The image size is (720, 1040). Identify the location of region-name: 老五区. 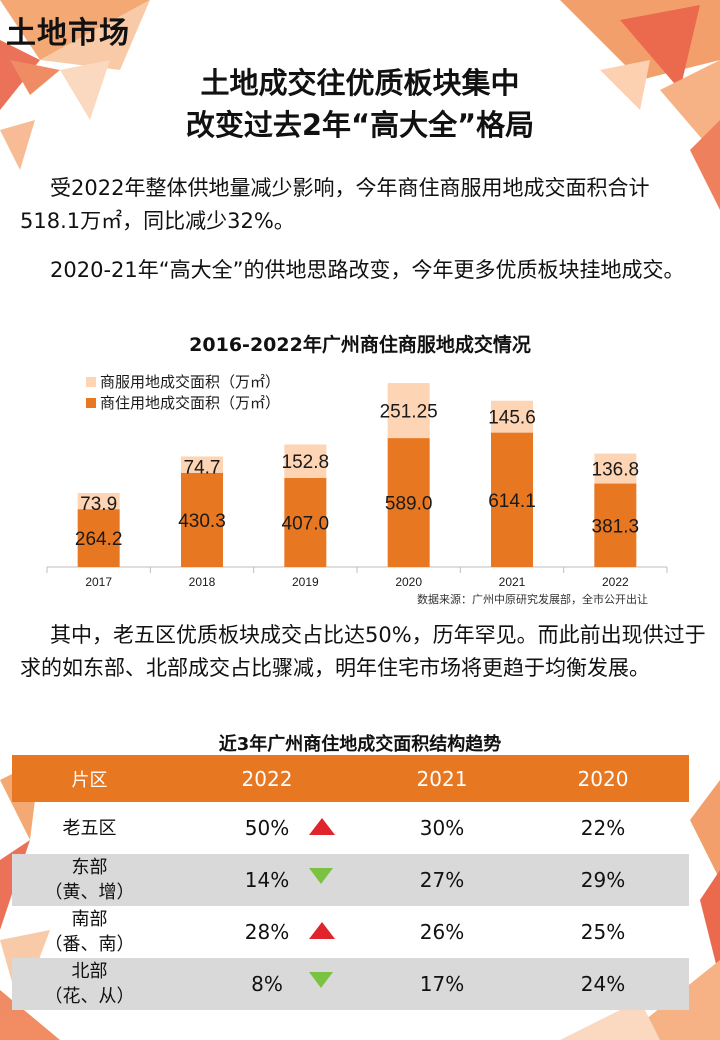
(89, 828).